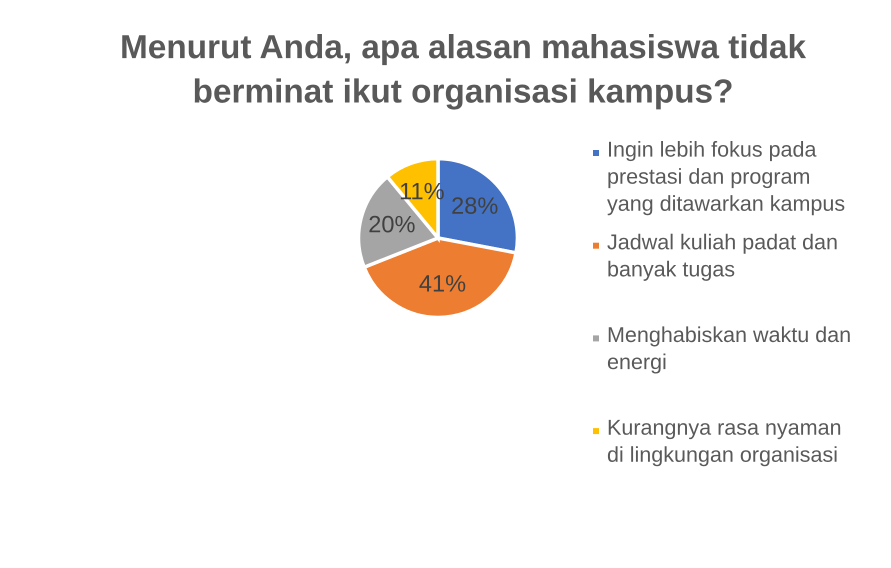  I want to click on legend-label: Kurangnya rasa nyaman di lingkungan organisasi, so click(724, 443).